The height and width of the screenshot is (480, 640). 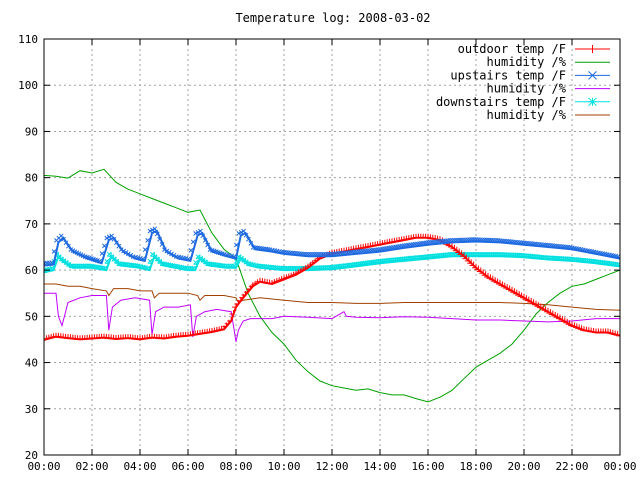 What do you see at coordinates (475, 466) in the screenshot?
I see `x-tick-label: 18:00` at bounding box center [475, 466].